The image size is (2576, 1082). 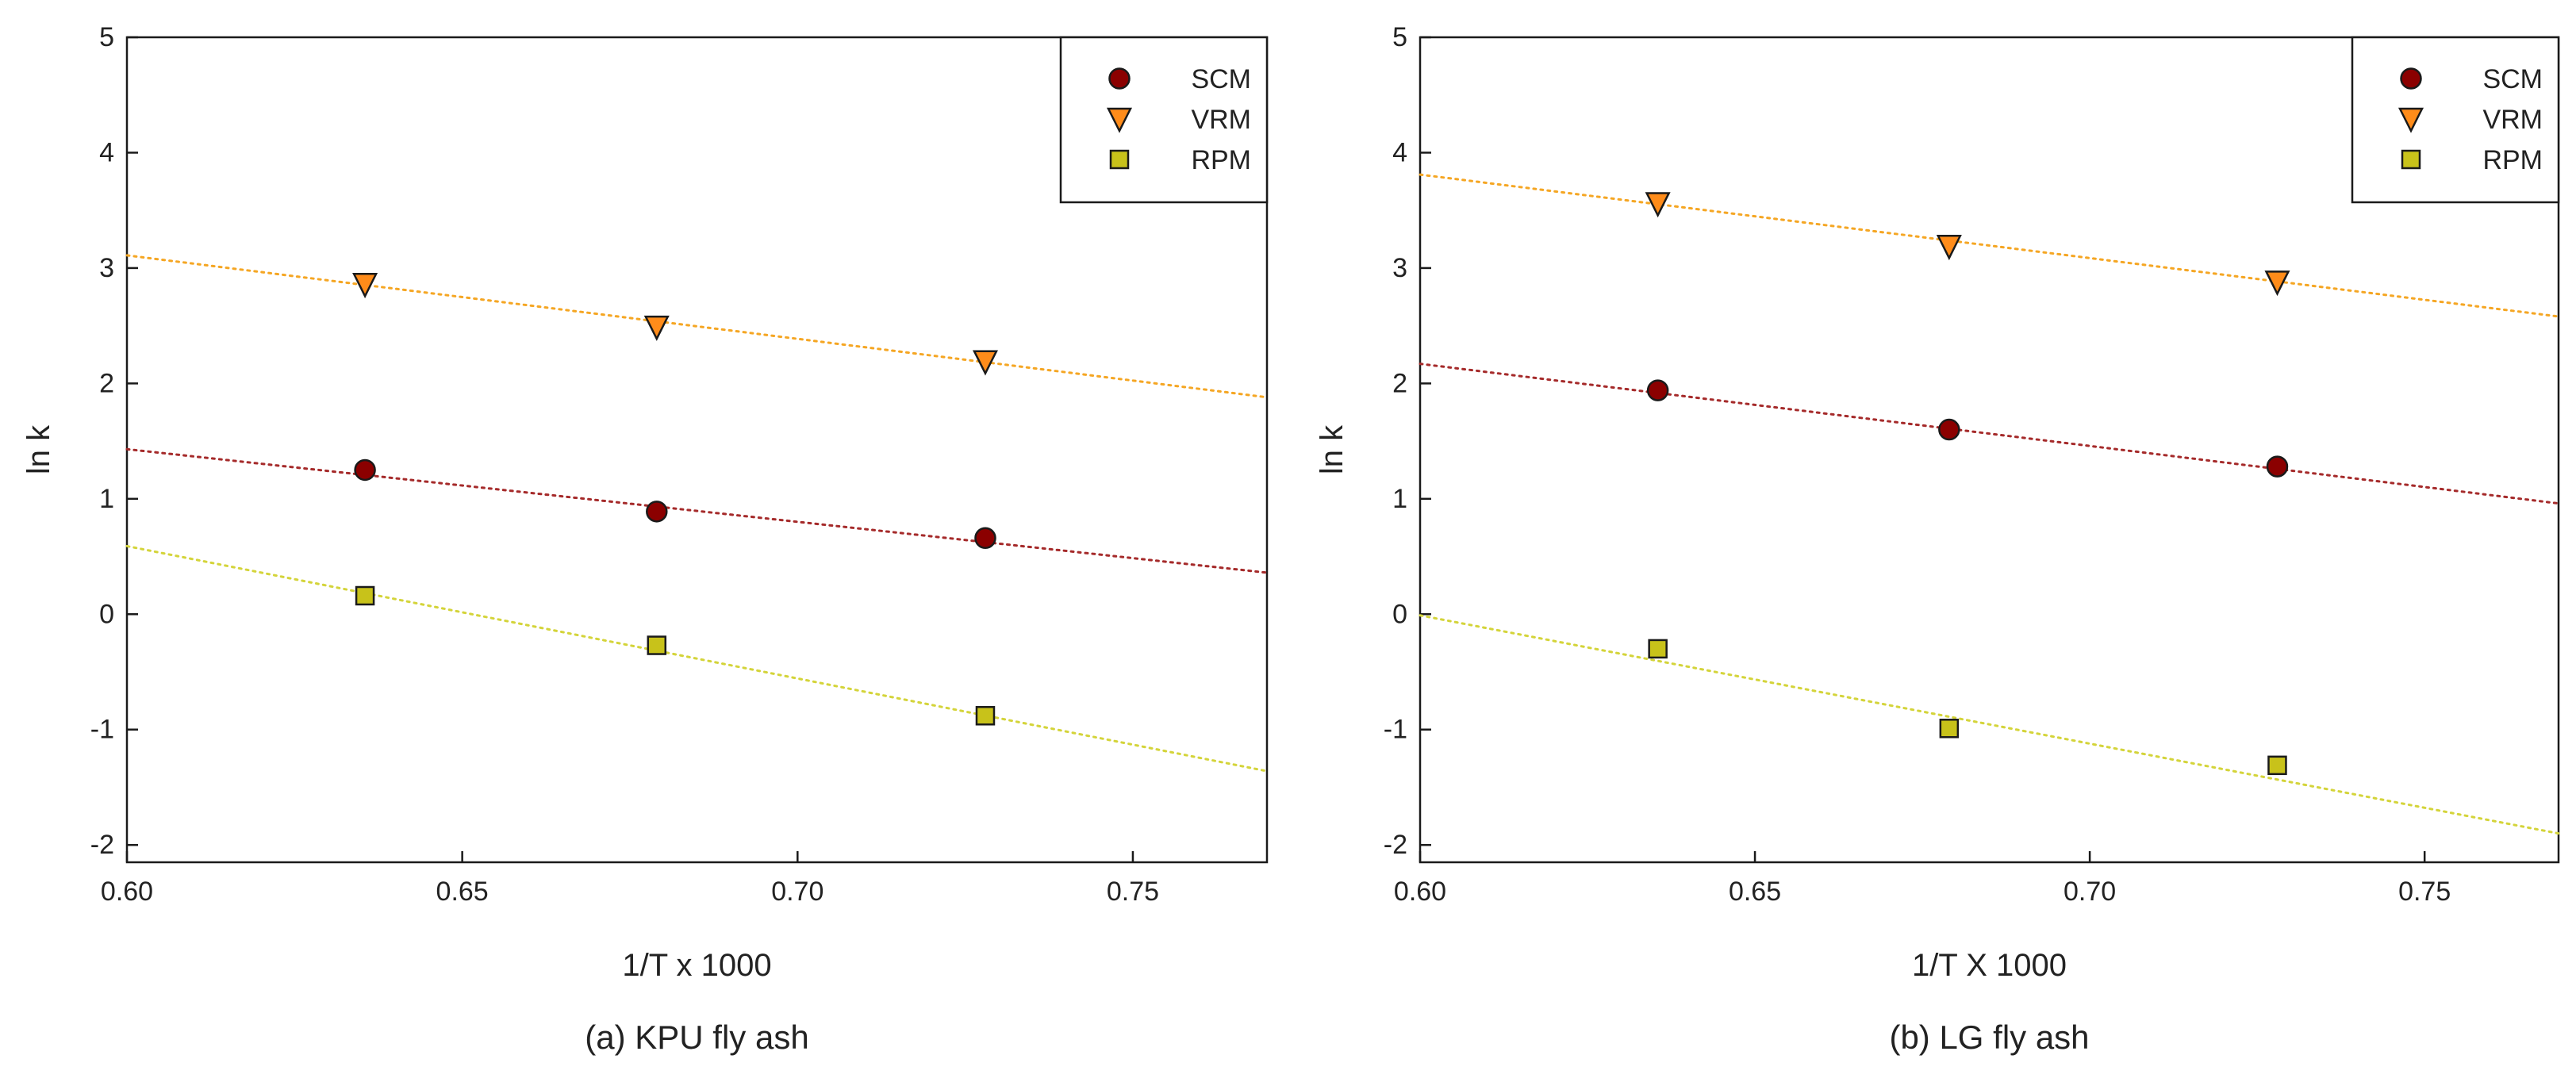 What do you see at coordinates (696, 1037) in the screenshot?
I see `panel-caption: (a) KPU fly ash` at bounding box center [696, 1037].